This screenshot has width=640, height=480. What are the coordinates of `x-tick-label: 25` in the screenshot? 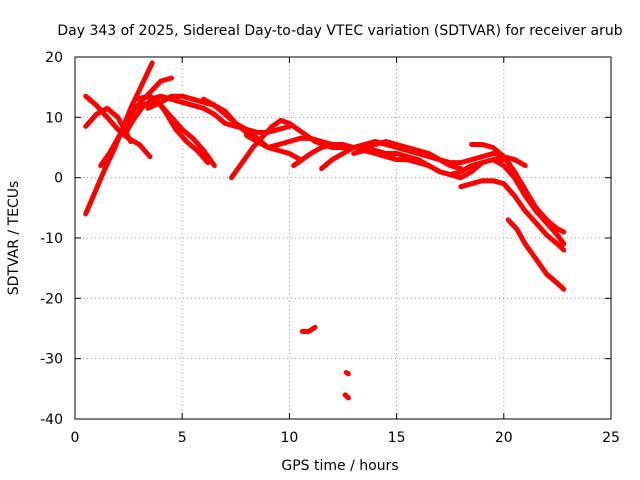 It's located at (611, 438).